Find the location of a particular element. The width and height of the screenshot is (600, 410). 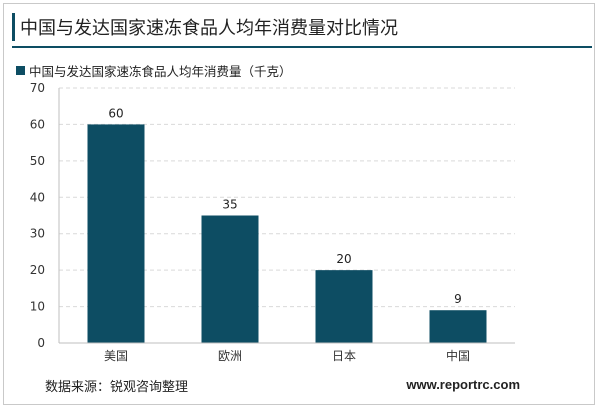

x-tick-label: 中国 is located at coordinates (458, 355).